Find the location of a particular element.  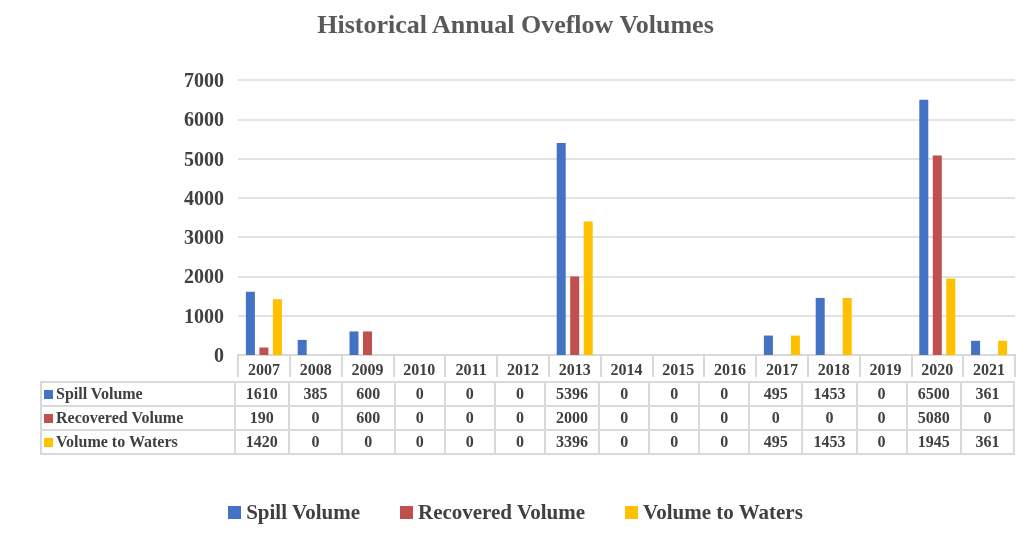

y-tick-label: 1000 is located at coordinates (204, 315).